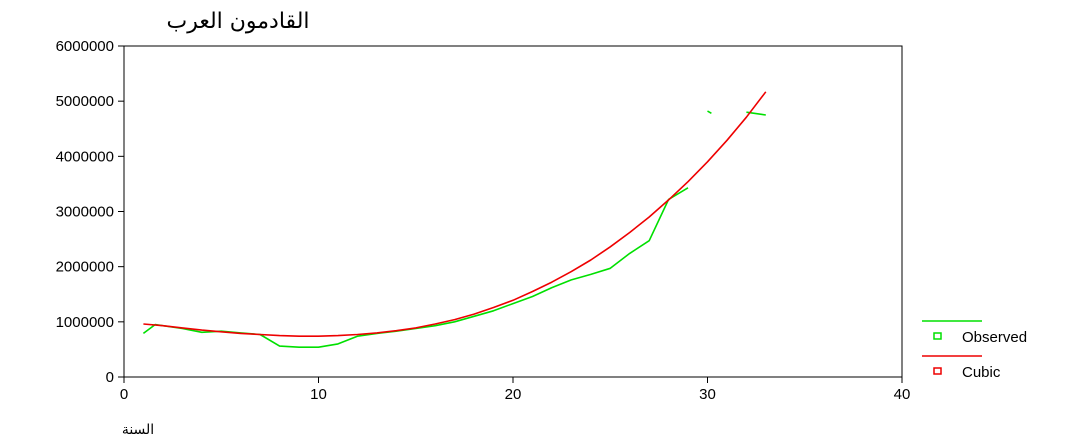 The image size is (1078, 441). What do you see at coordinates (85, 267) in the screenshot?
I see `y-tick-label: 2000000` at bounding box center [85, 267].